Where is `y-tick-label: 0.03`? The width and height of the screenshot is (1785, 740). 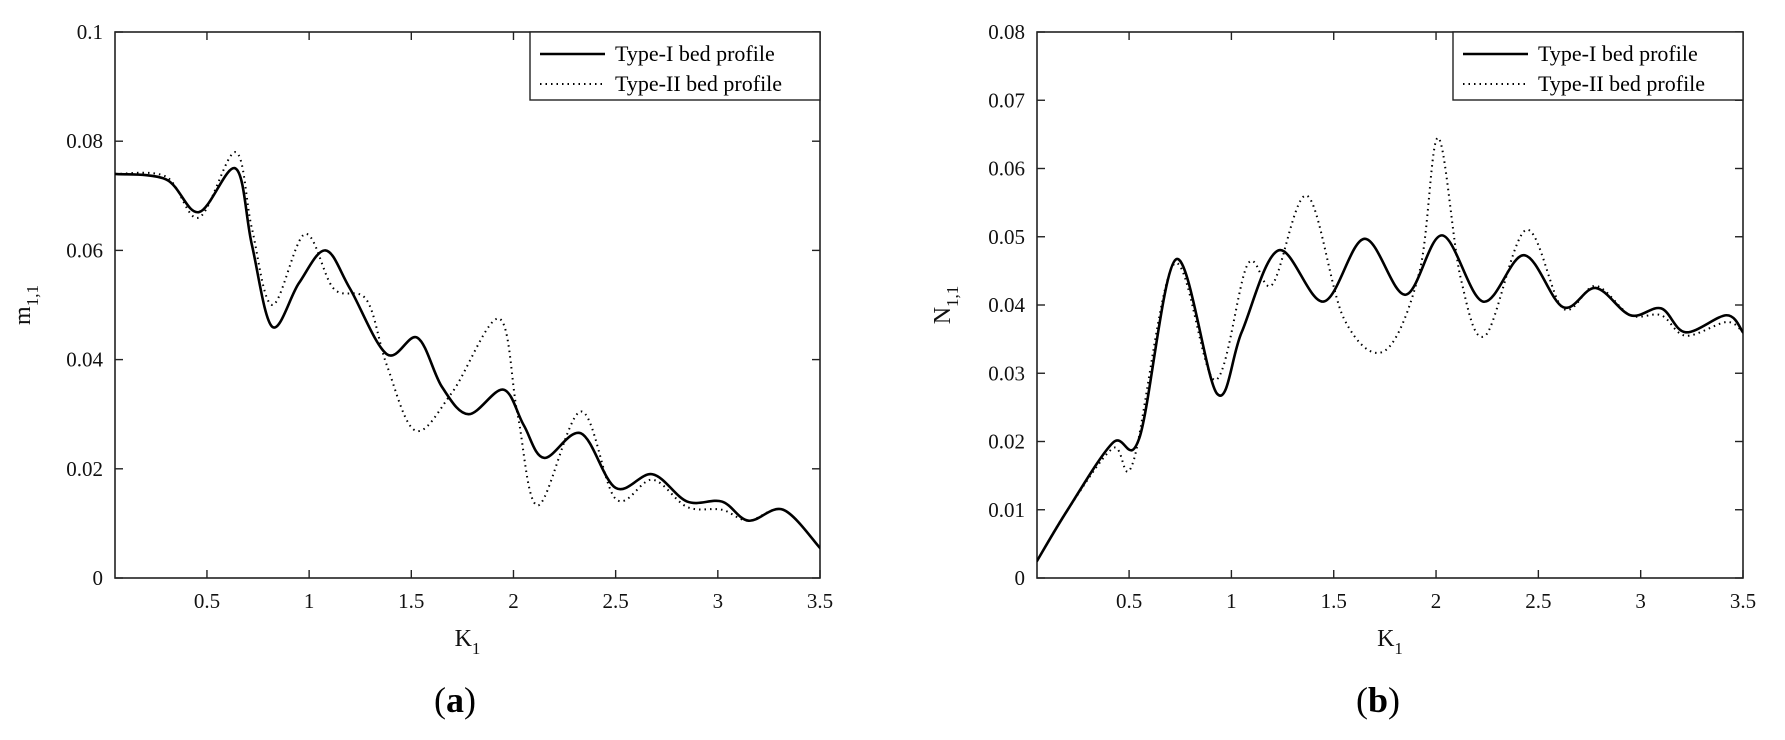 y-tick-label: 0.03 is located at coordinates (1006, 373).